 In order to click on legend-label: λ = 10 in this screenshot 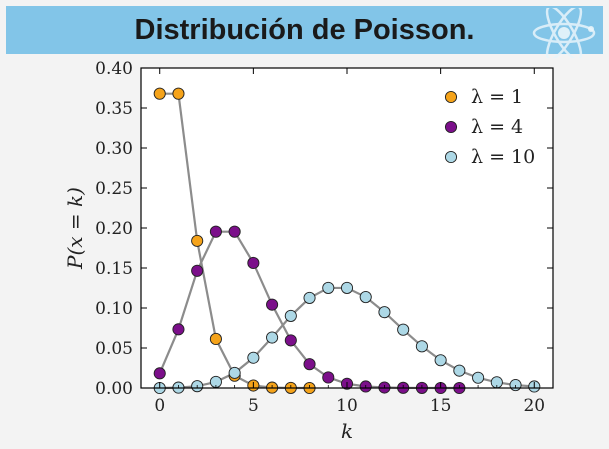, I will do `click(503, 157)`.